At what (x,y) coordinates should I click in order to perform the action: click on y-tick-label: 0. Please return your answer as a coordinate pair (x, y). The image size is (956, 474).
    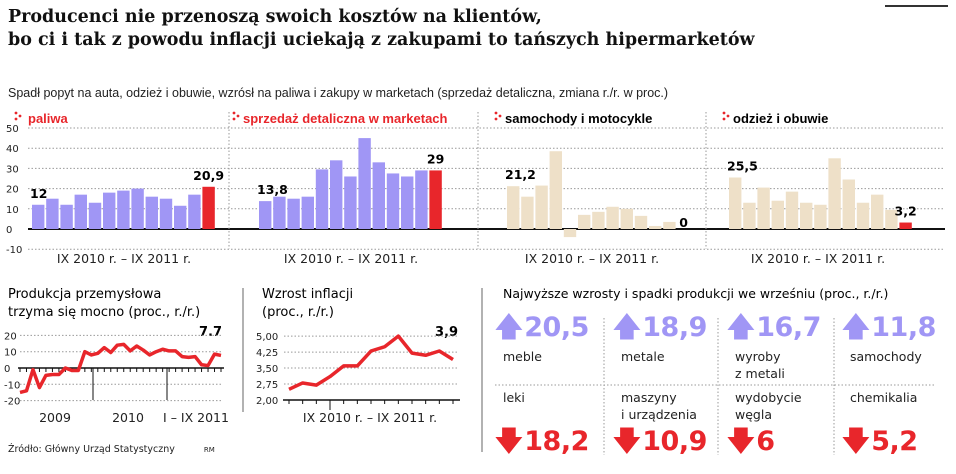
    Looking at the image, I should click on (7, 369).